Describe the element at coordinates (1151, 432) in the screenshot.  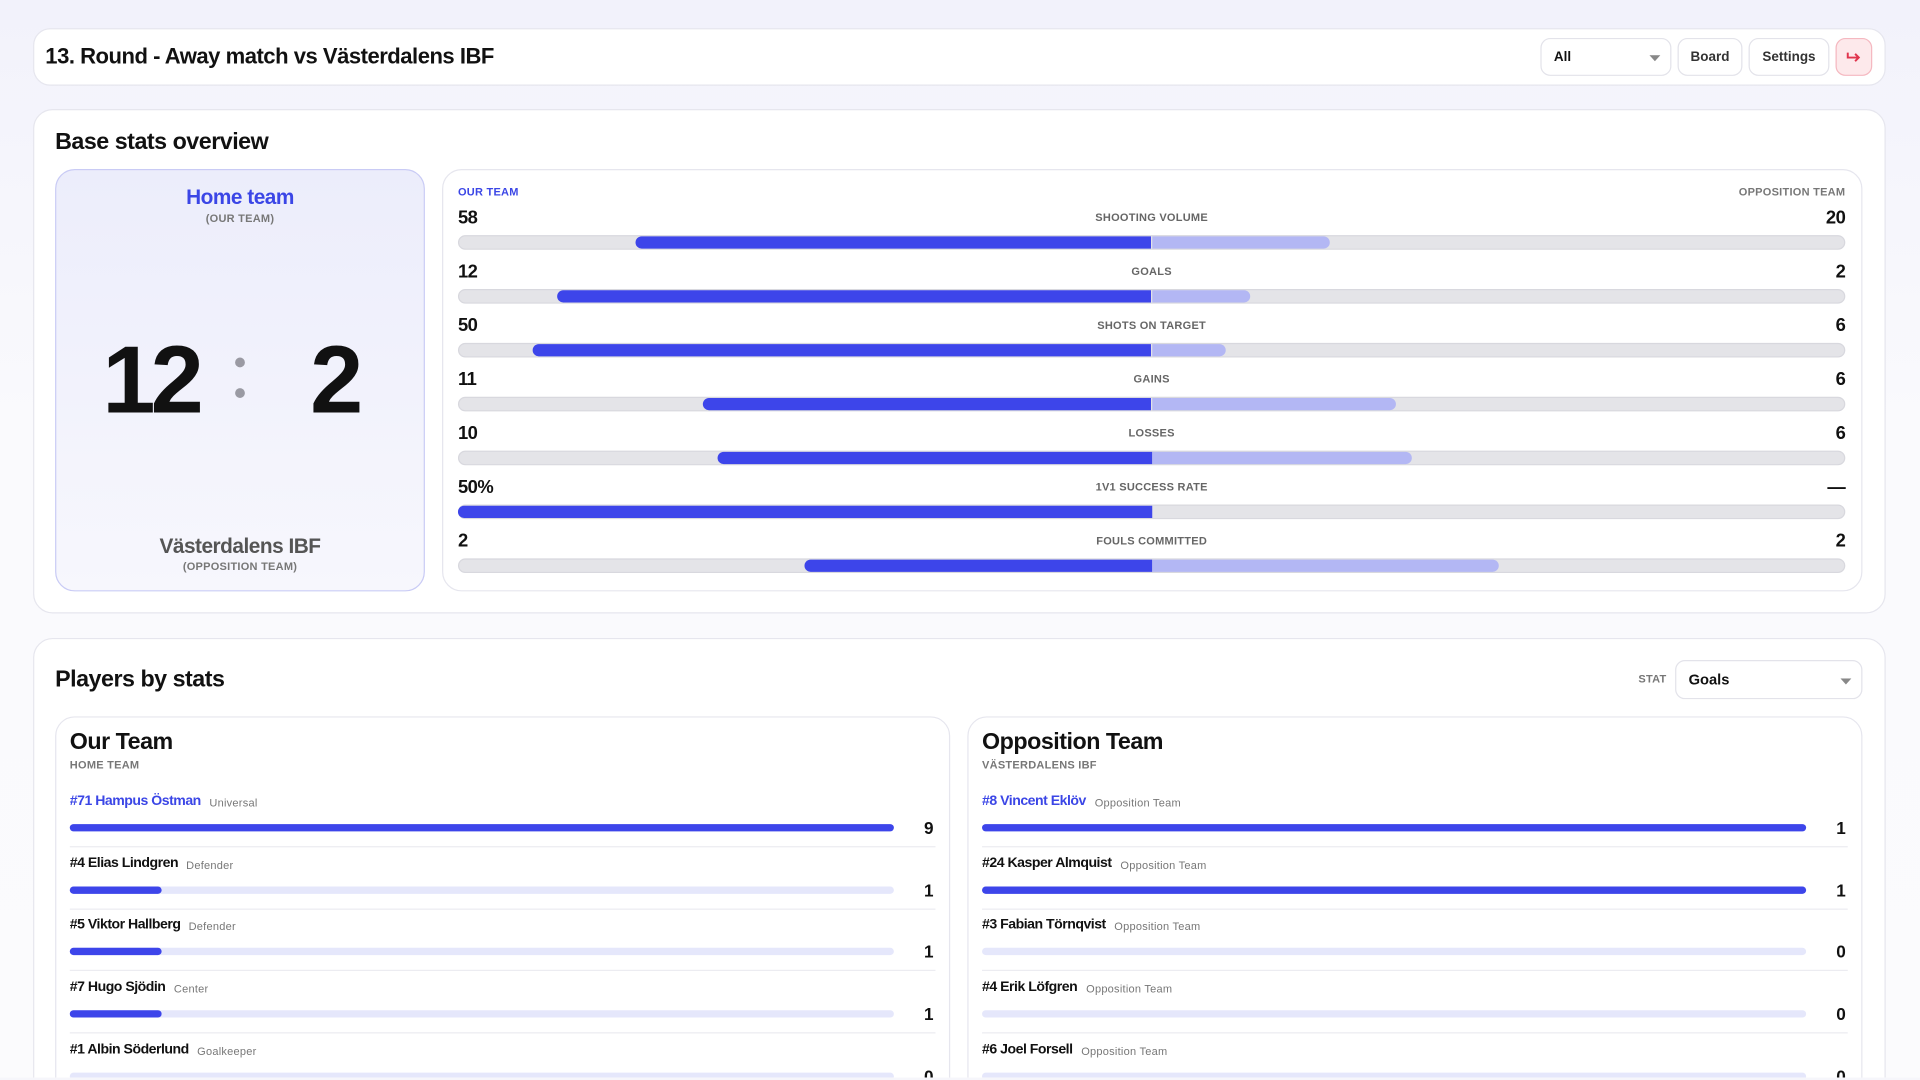
I see `stat-label: LOSSES` at that location.